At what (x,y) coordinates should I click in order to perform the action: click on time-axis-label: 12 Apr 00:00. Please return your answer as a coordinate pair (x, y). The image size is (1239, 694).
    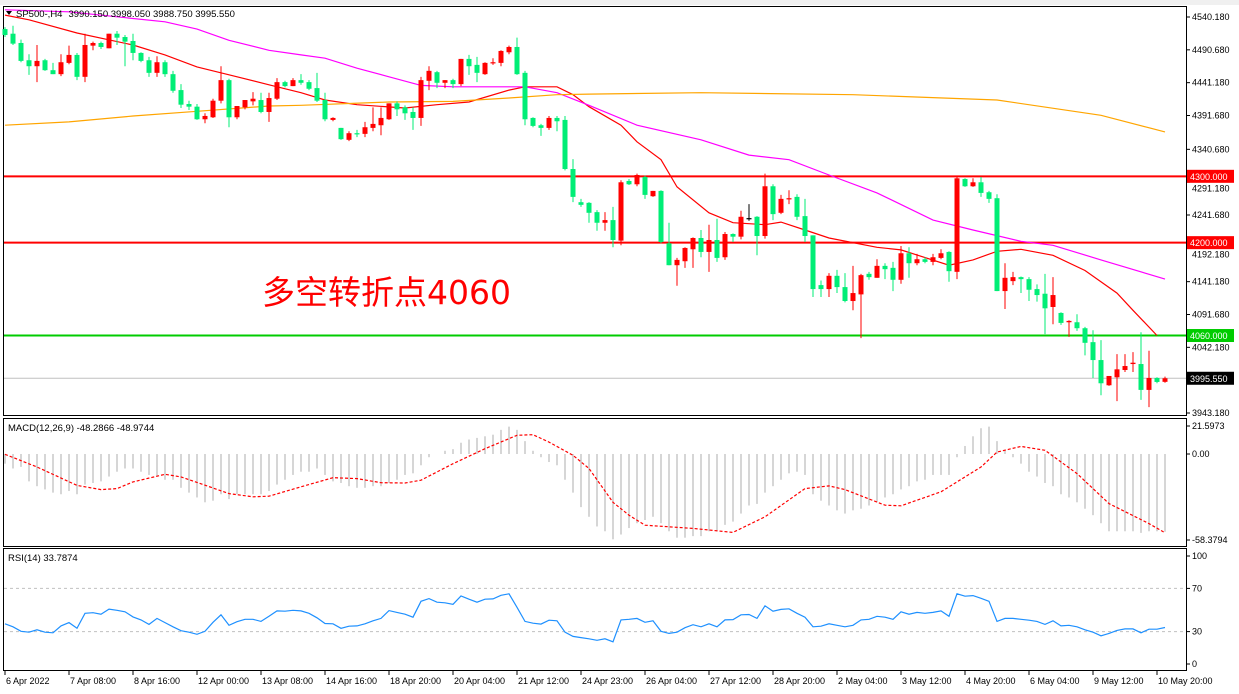
    Looking at the image, I should click on (223, 681).